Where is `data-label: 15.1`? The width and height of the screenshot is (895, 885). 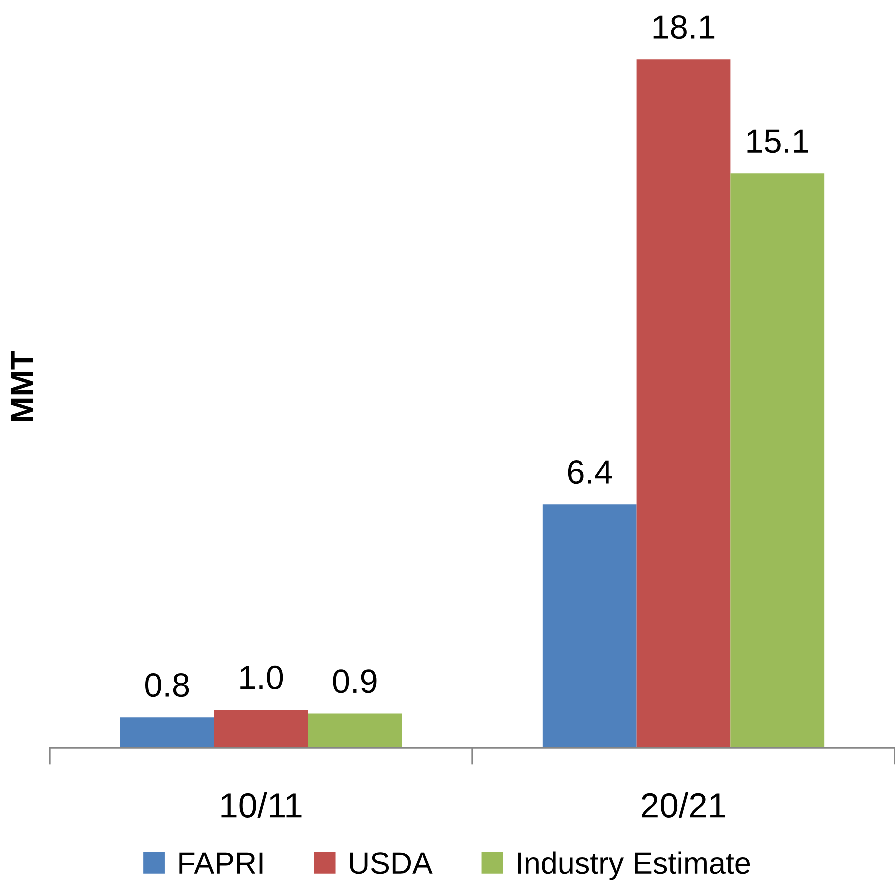
data-label: 15.1 is located at coordinates (778, 142).